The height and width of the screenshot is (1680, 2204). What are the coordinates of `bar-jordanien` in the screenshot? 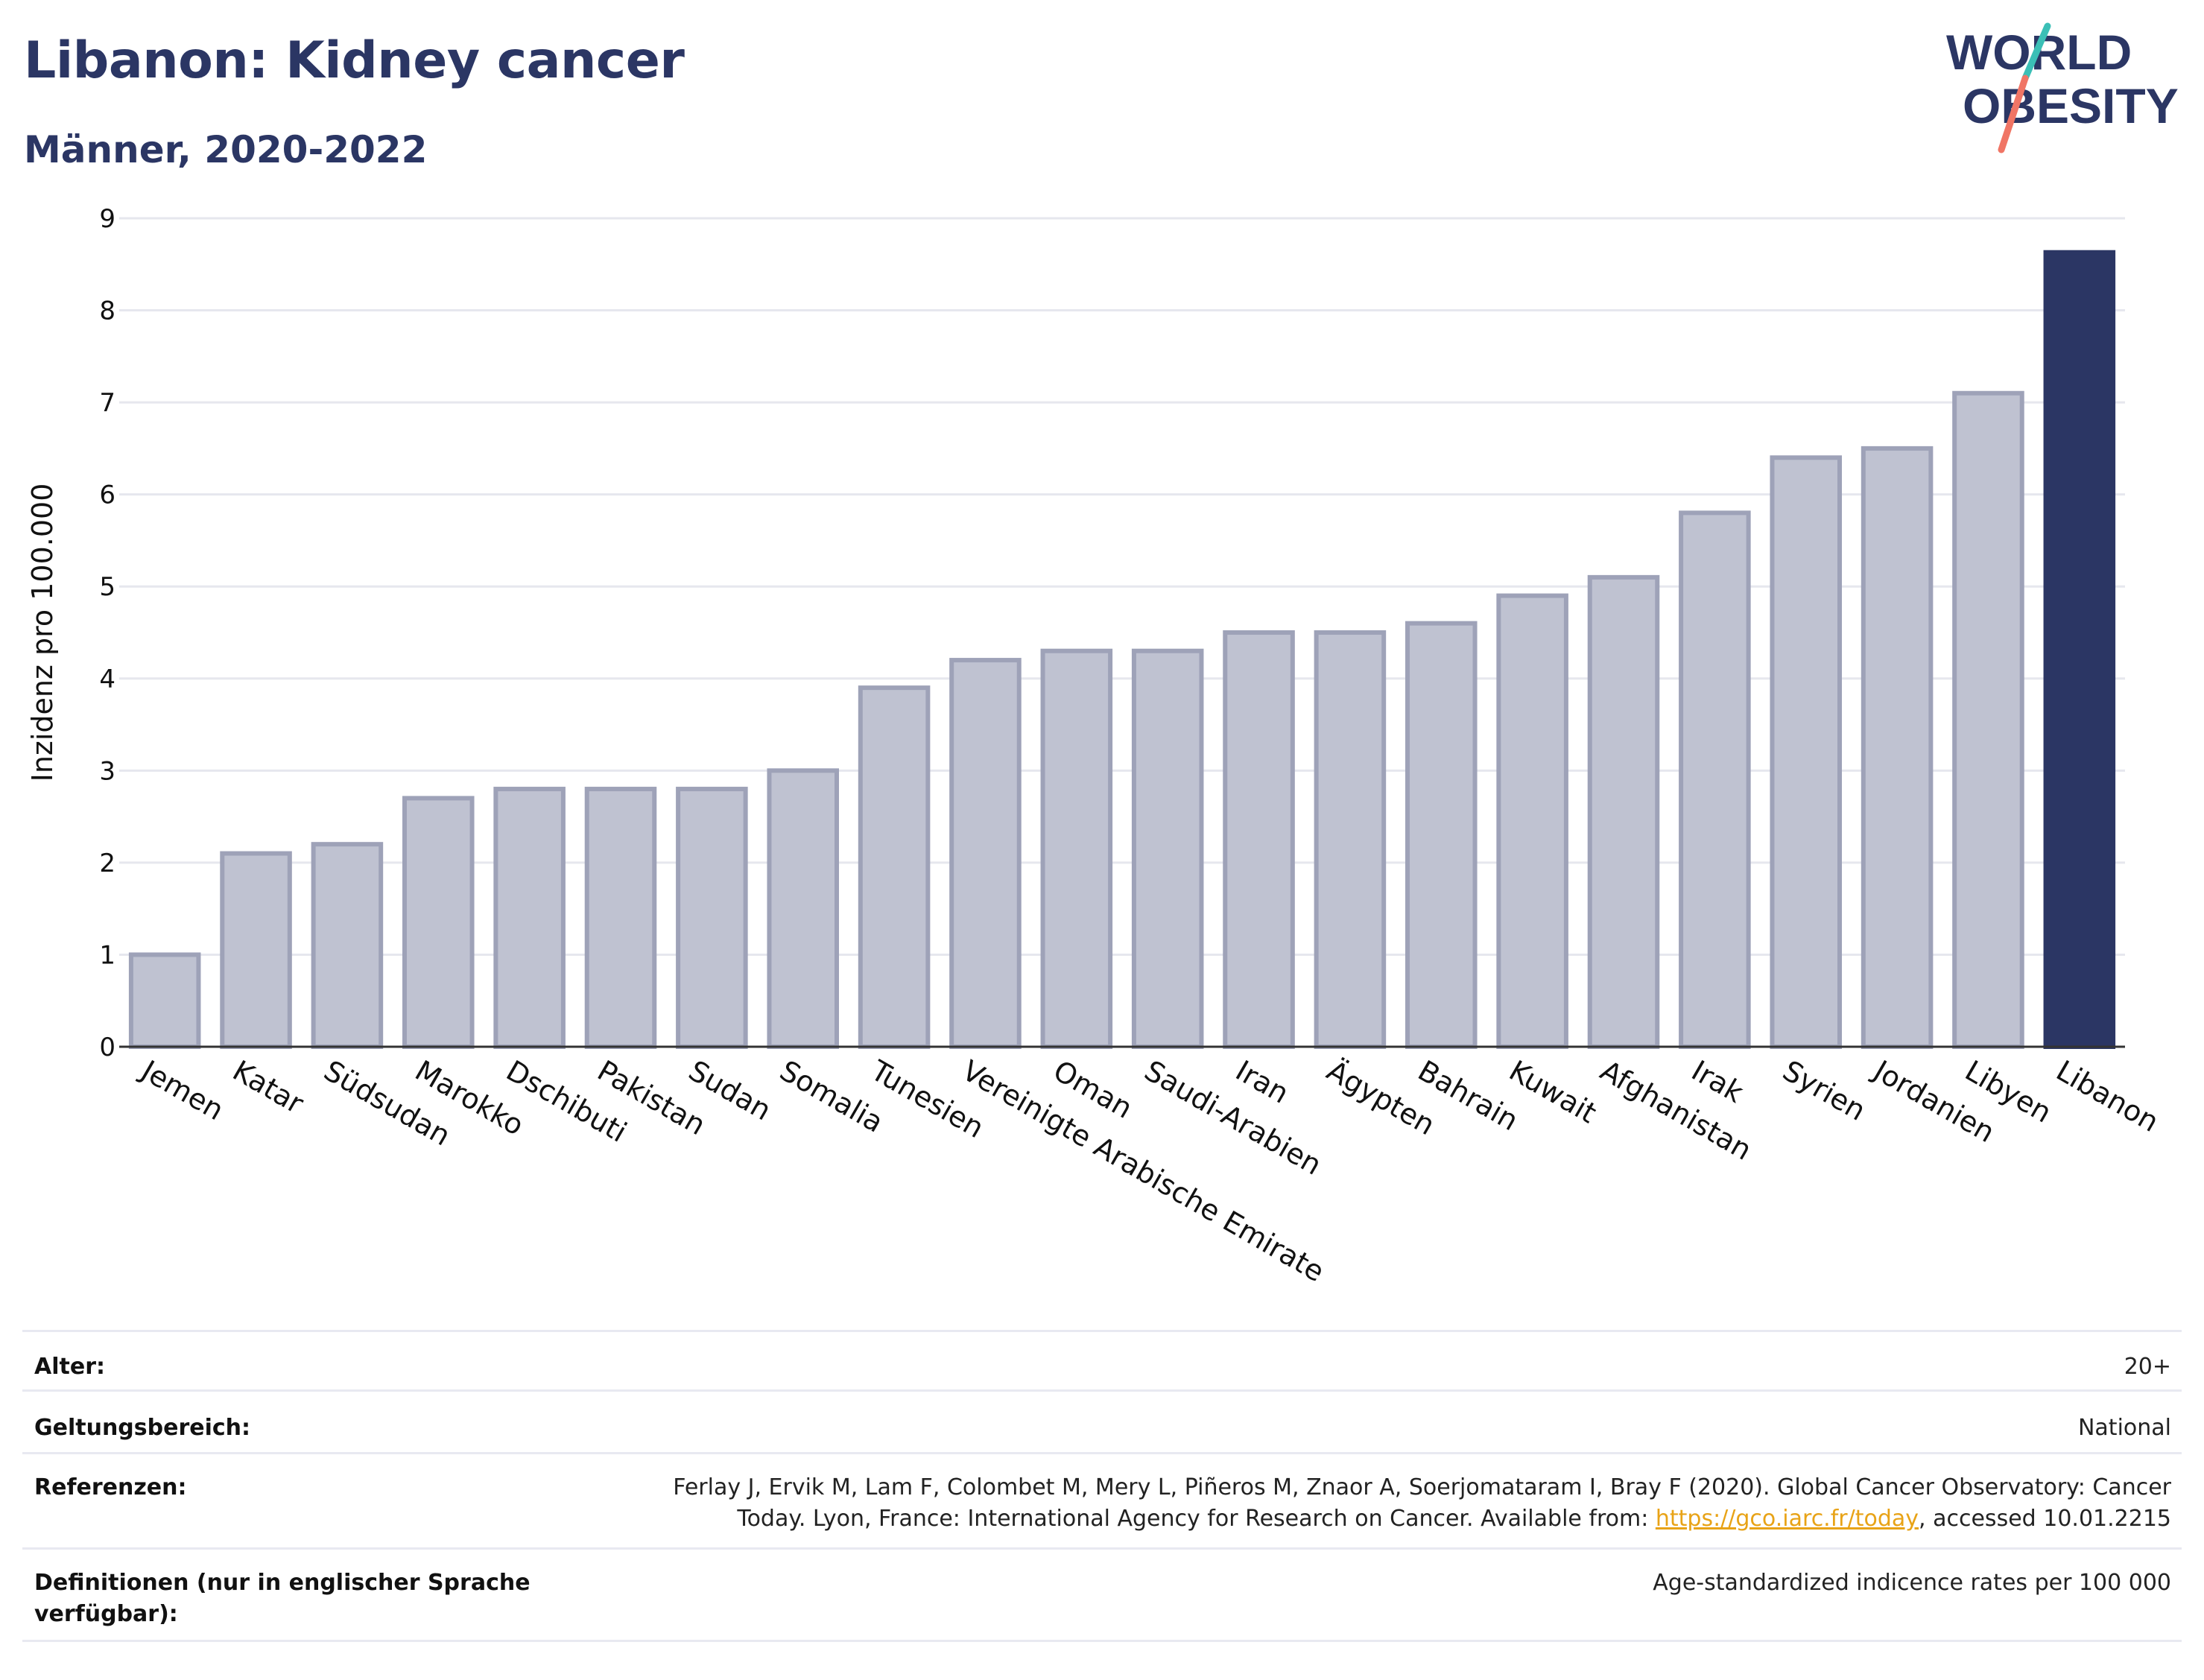 It's located at (1897, 747).